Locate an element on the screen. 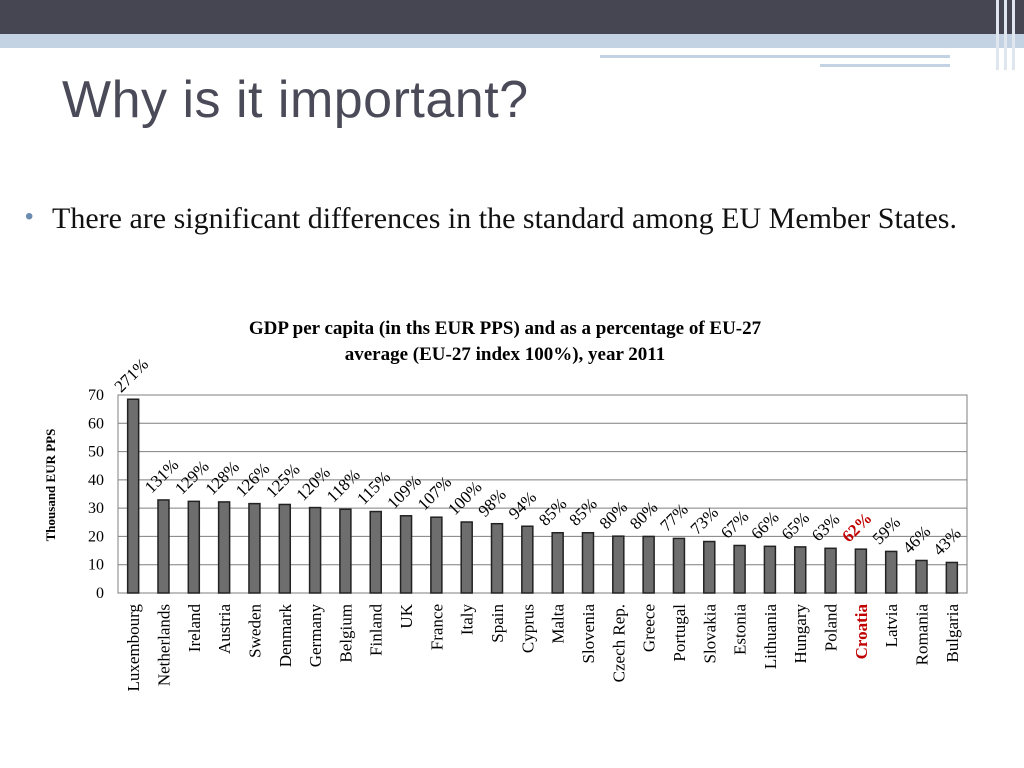 This screenshot has height=768, width=1024. x-tick-label: Latvia is located at coordinates (891, 626).